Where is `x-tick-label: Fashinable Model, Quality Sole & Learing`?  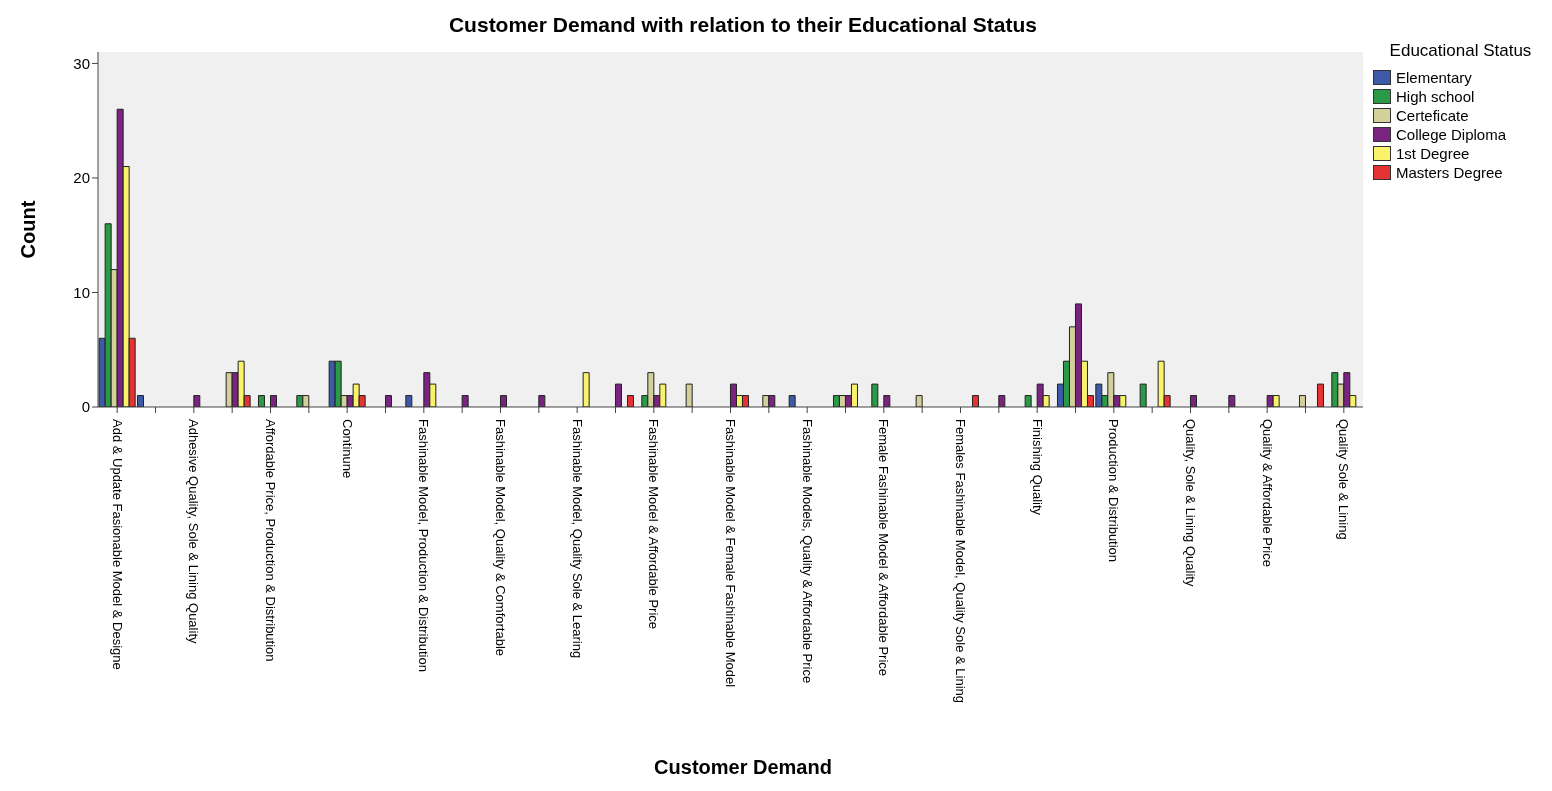
x-tick-label: Fashinable Model, Quality Sole & Learing is located at coordinates (577, 539).